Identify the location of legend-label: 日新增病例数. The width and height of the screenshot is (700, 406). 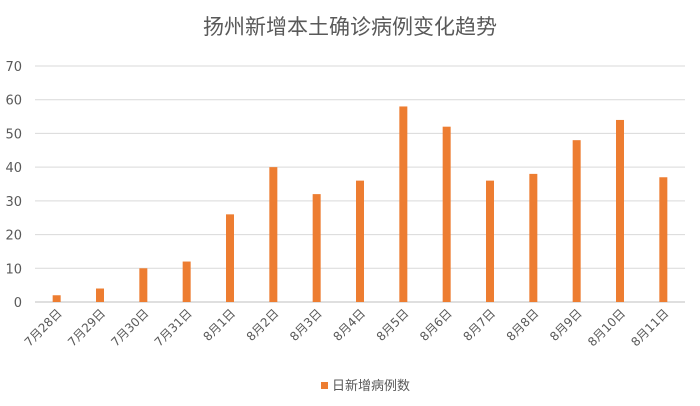
(371, 386).